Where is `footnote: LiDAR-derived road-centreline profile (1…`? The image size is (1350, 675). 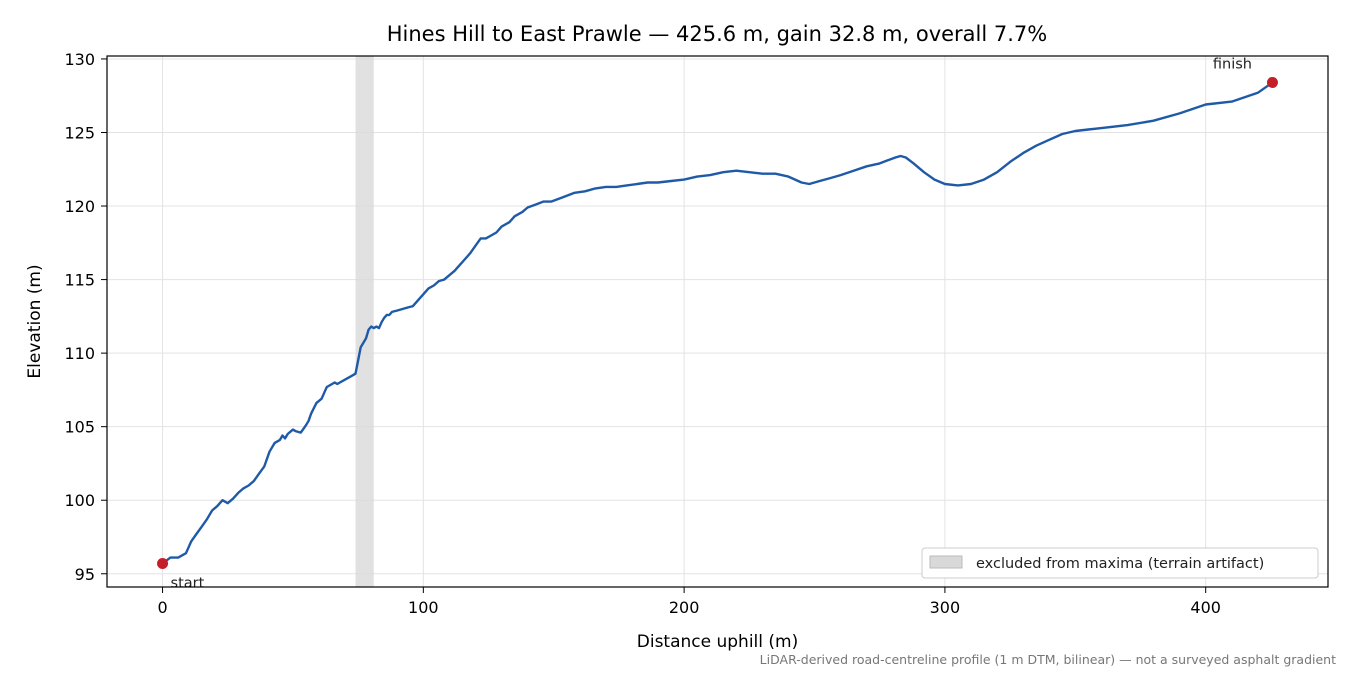
footnote: LiDAR-derived road-centreline profile (1… is located at coordinates (1048, 659).